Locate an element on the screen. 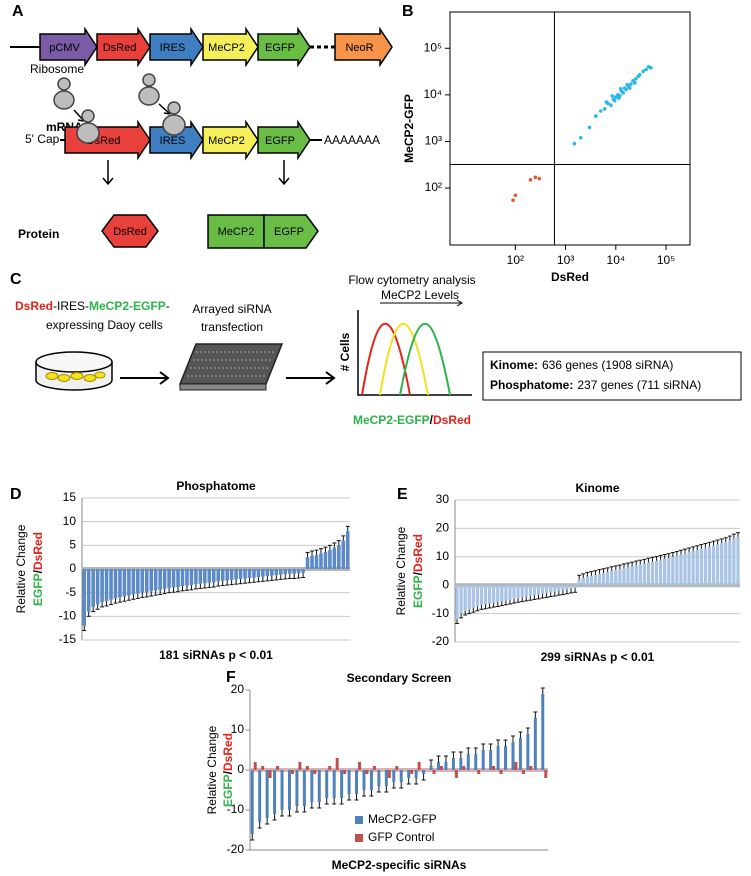 Image resolution: width=751 pixels, height=876 pixels. y-tick-label: -5 is located at coordinates (70, 592).